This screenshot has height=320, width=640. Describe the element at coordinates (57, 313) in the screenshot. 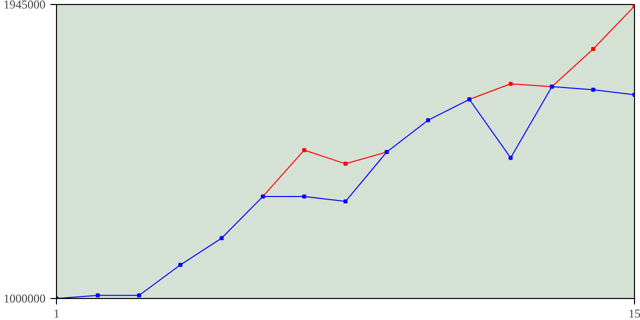

I see `x-tick-label: 1` at that location.